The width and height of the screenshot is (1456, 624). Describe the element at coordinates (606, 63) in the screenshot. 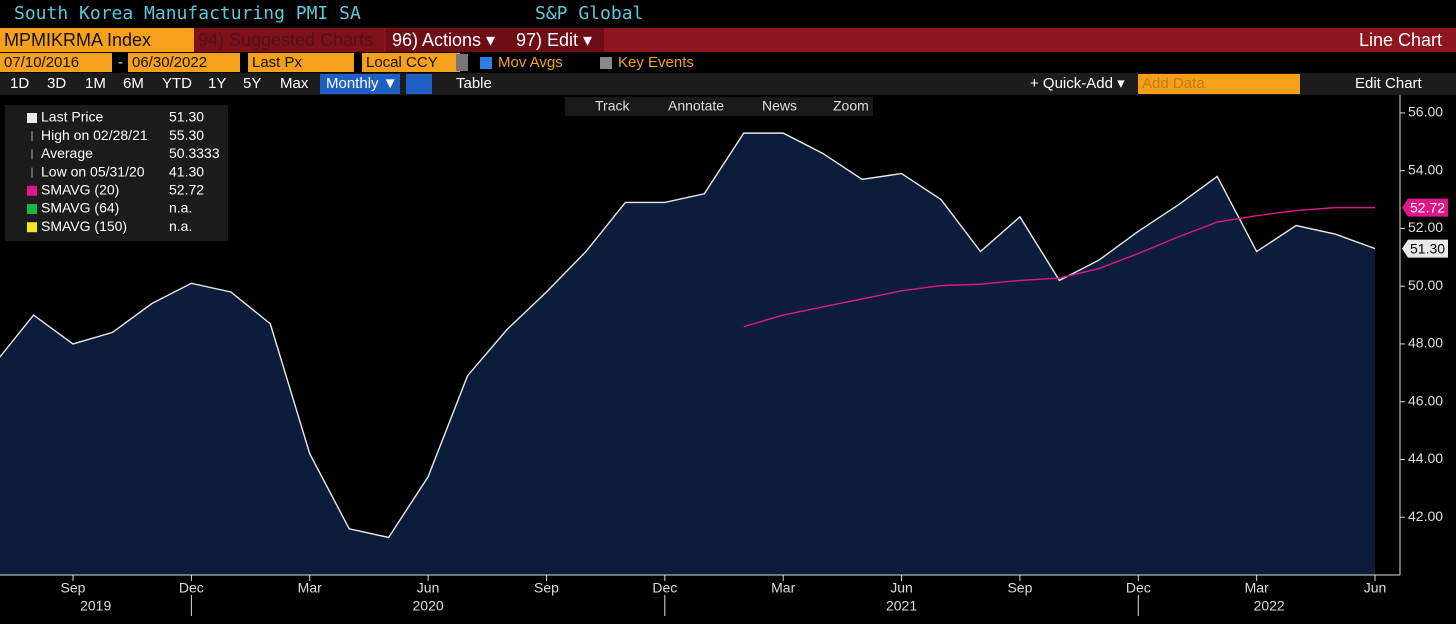

I see `key-events-checkbox` at that location.